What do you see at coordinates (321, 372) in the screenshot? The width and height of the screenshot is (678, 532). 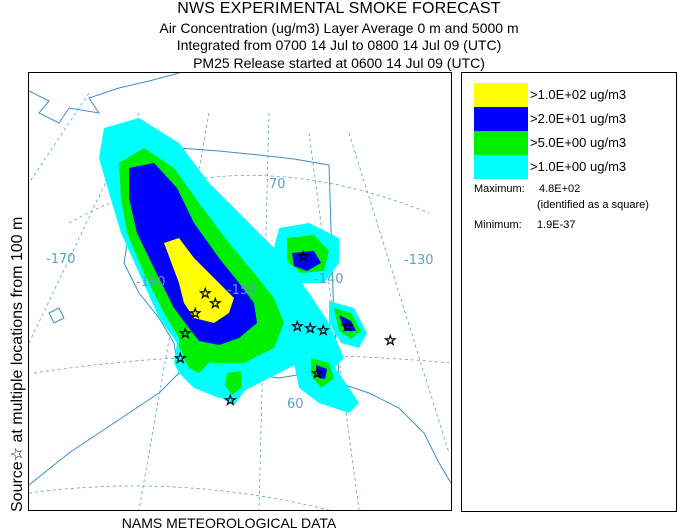 I see `south-plume-blue` at bounding box center [321, 372].